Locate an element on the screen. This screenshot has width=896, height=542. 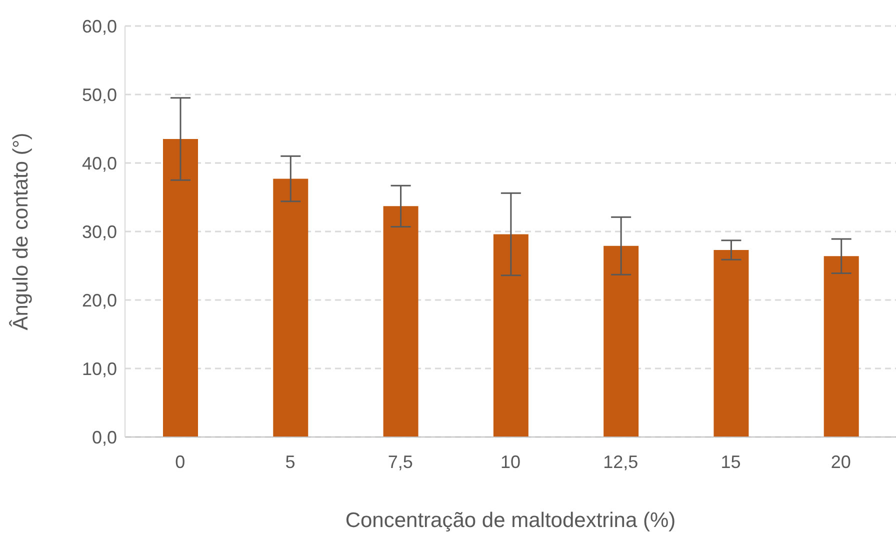
x-tick-label: 0 is located at coordinates (180, 462).